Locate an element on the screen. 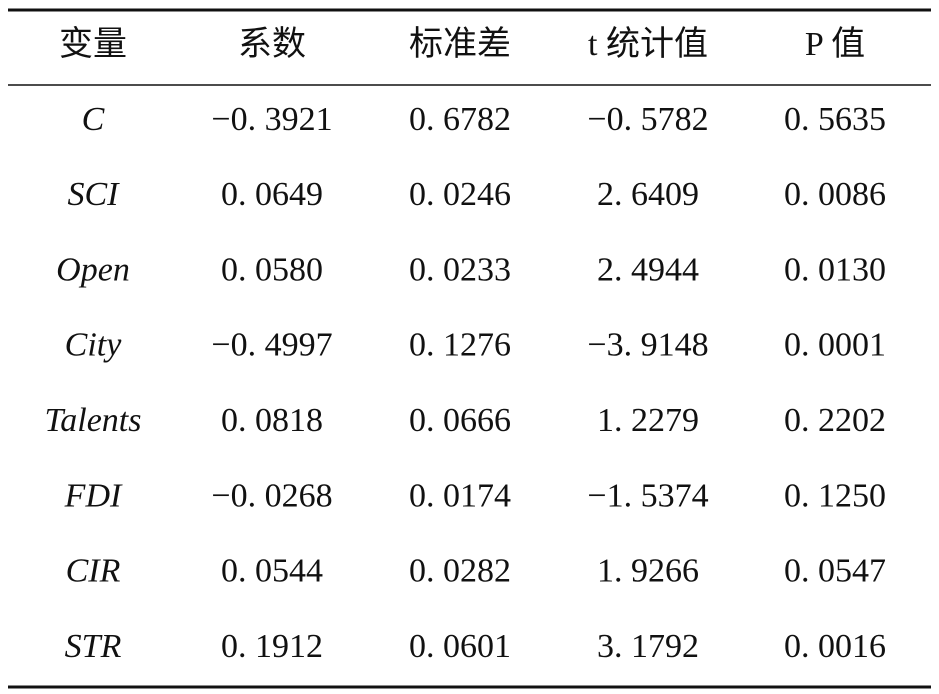  cell: 2. 4944 is located at coordinates (648, 269).